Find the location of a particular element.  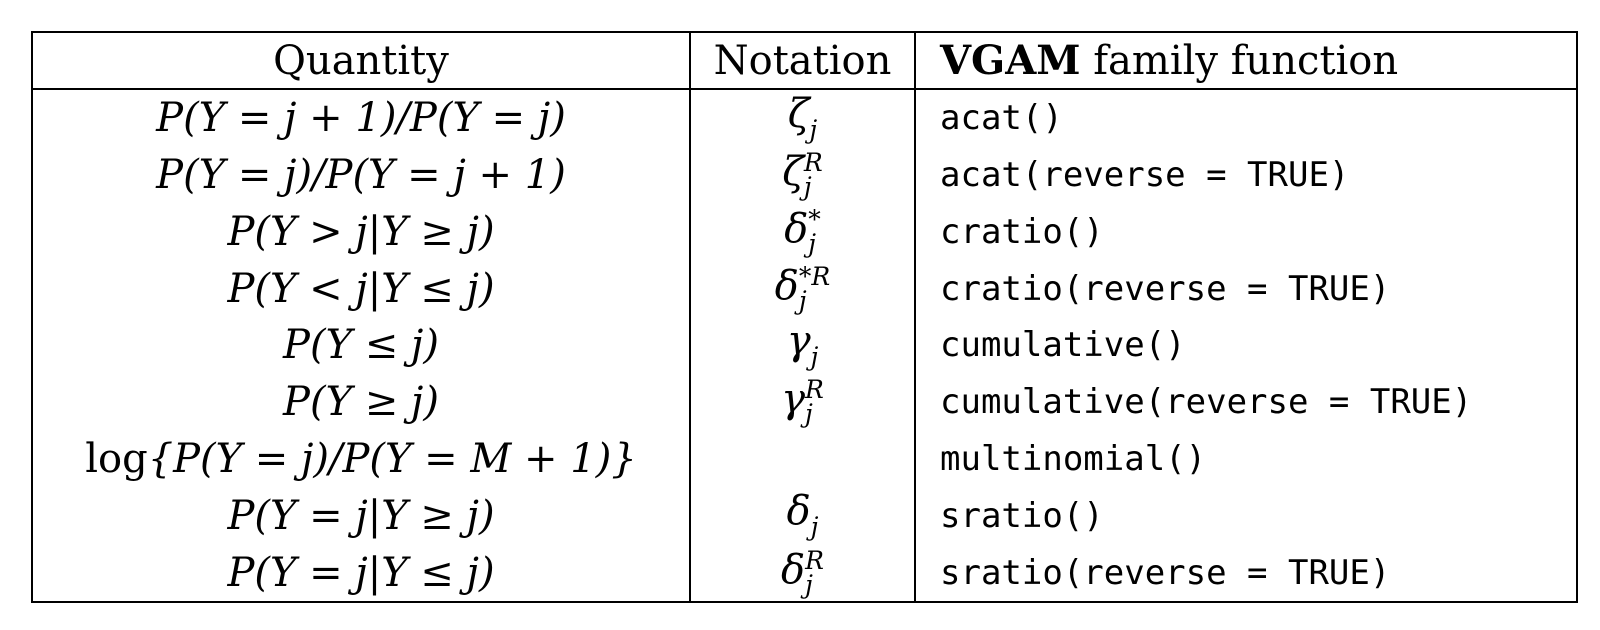

quantity-expression: P(Y = j|Y ≥ j) is located at coordinates (361, 515).